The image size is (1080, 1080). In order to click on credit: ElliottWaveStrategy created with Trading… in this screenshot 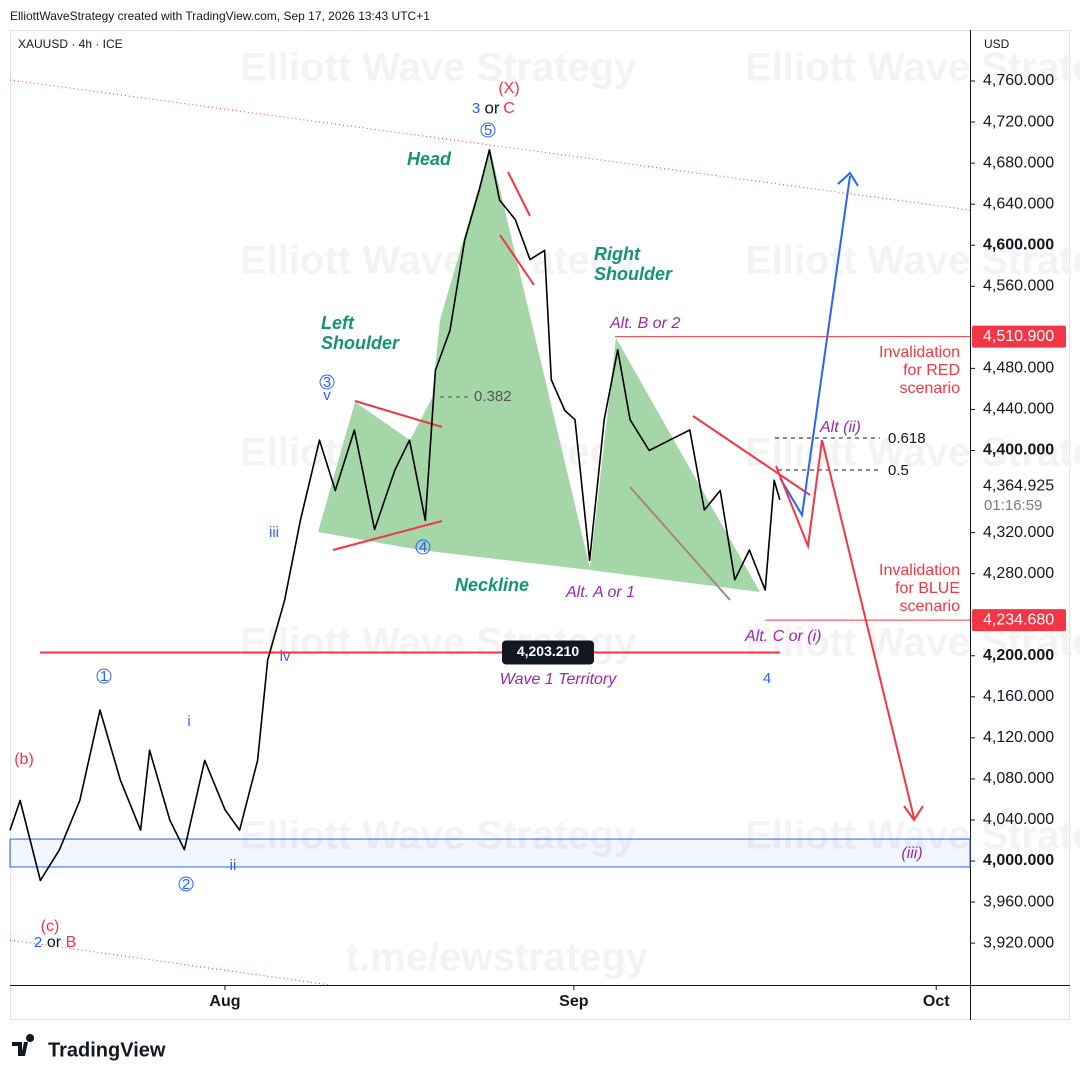, I will do `click(220, 16)`.